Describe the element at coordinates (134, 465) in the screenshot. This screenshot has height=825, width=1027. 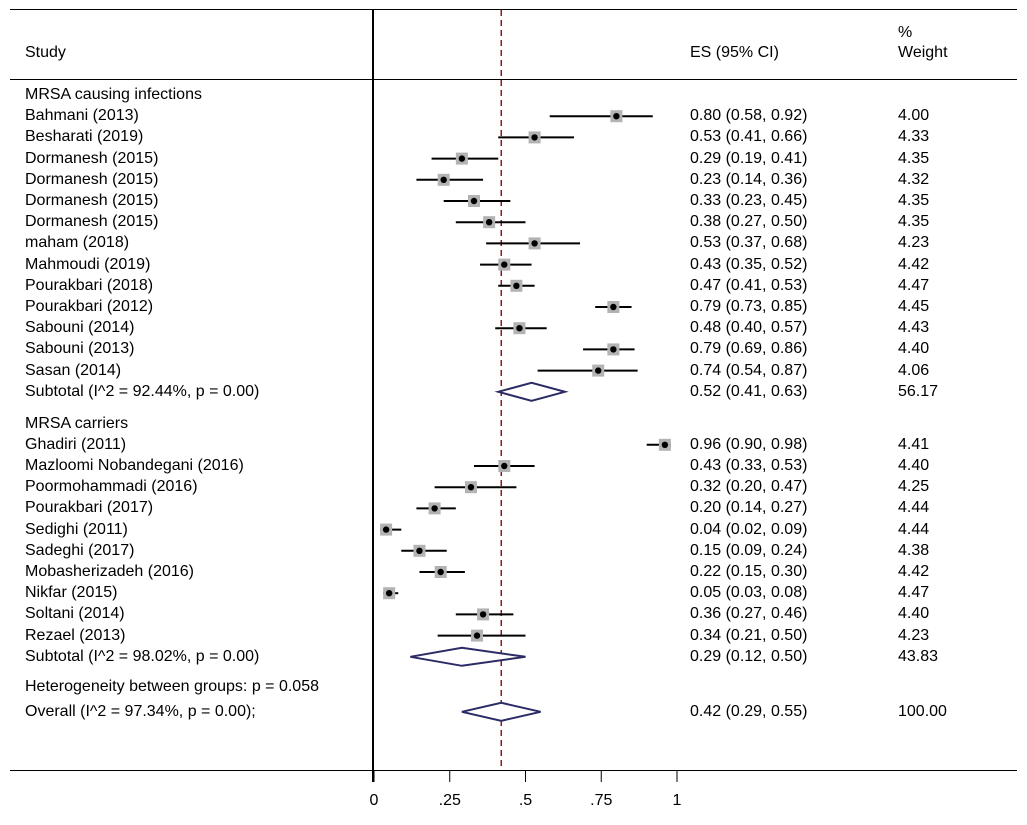
I see `study-name: Mazloomi Nobandegani (2016)` at that location.